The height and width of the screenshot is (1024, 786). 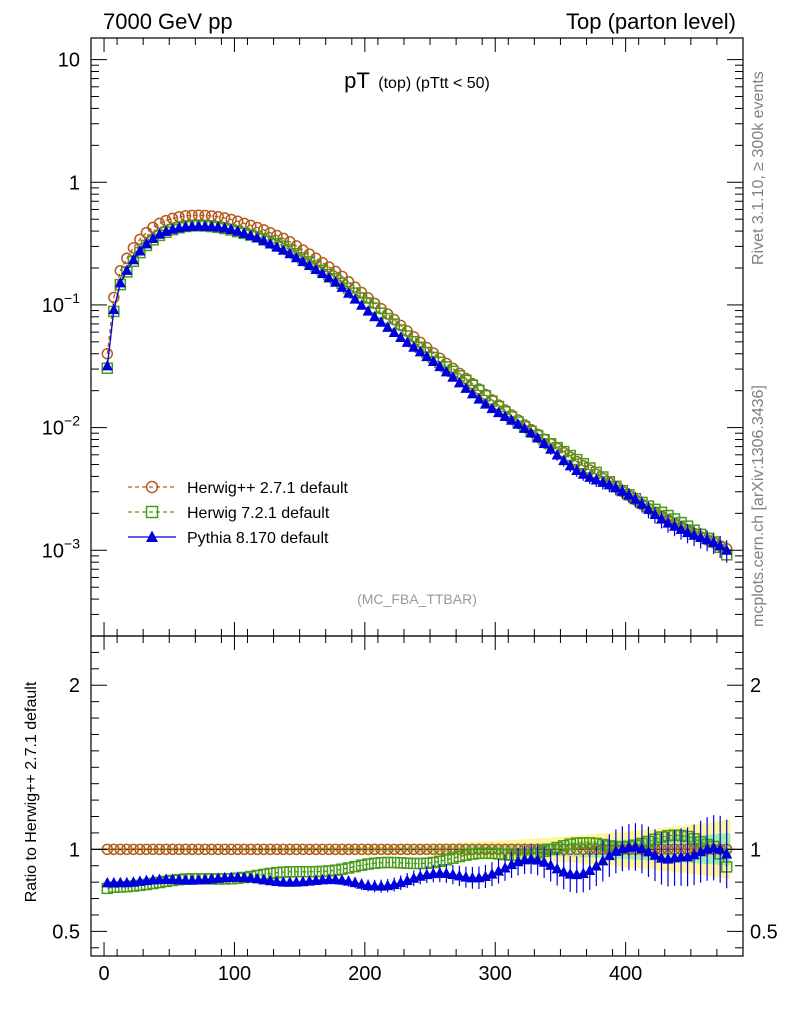 I want to click on x-tick-label: 200, so click(x=364, y=974).